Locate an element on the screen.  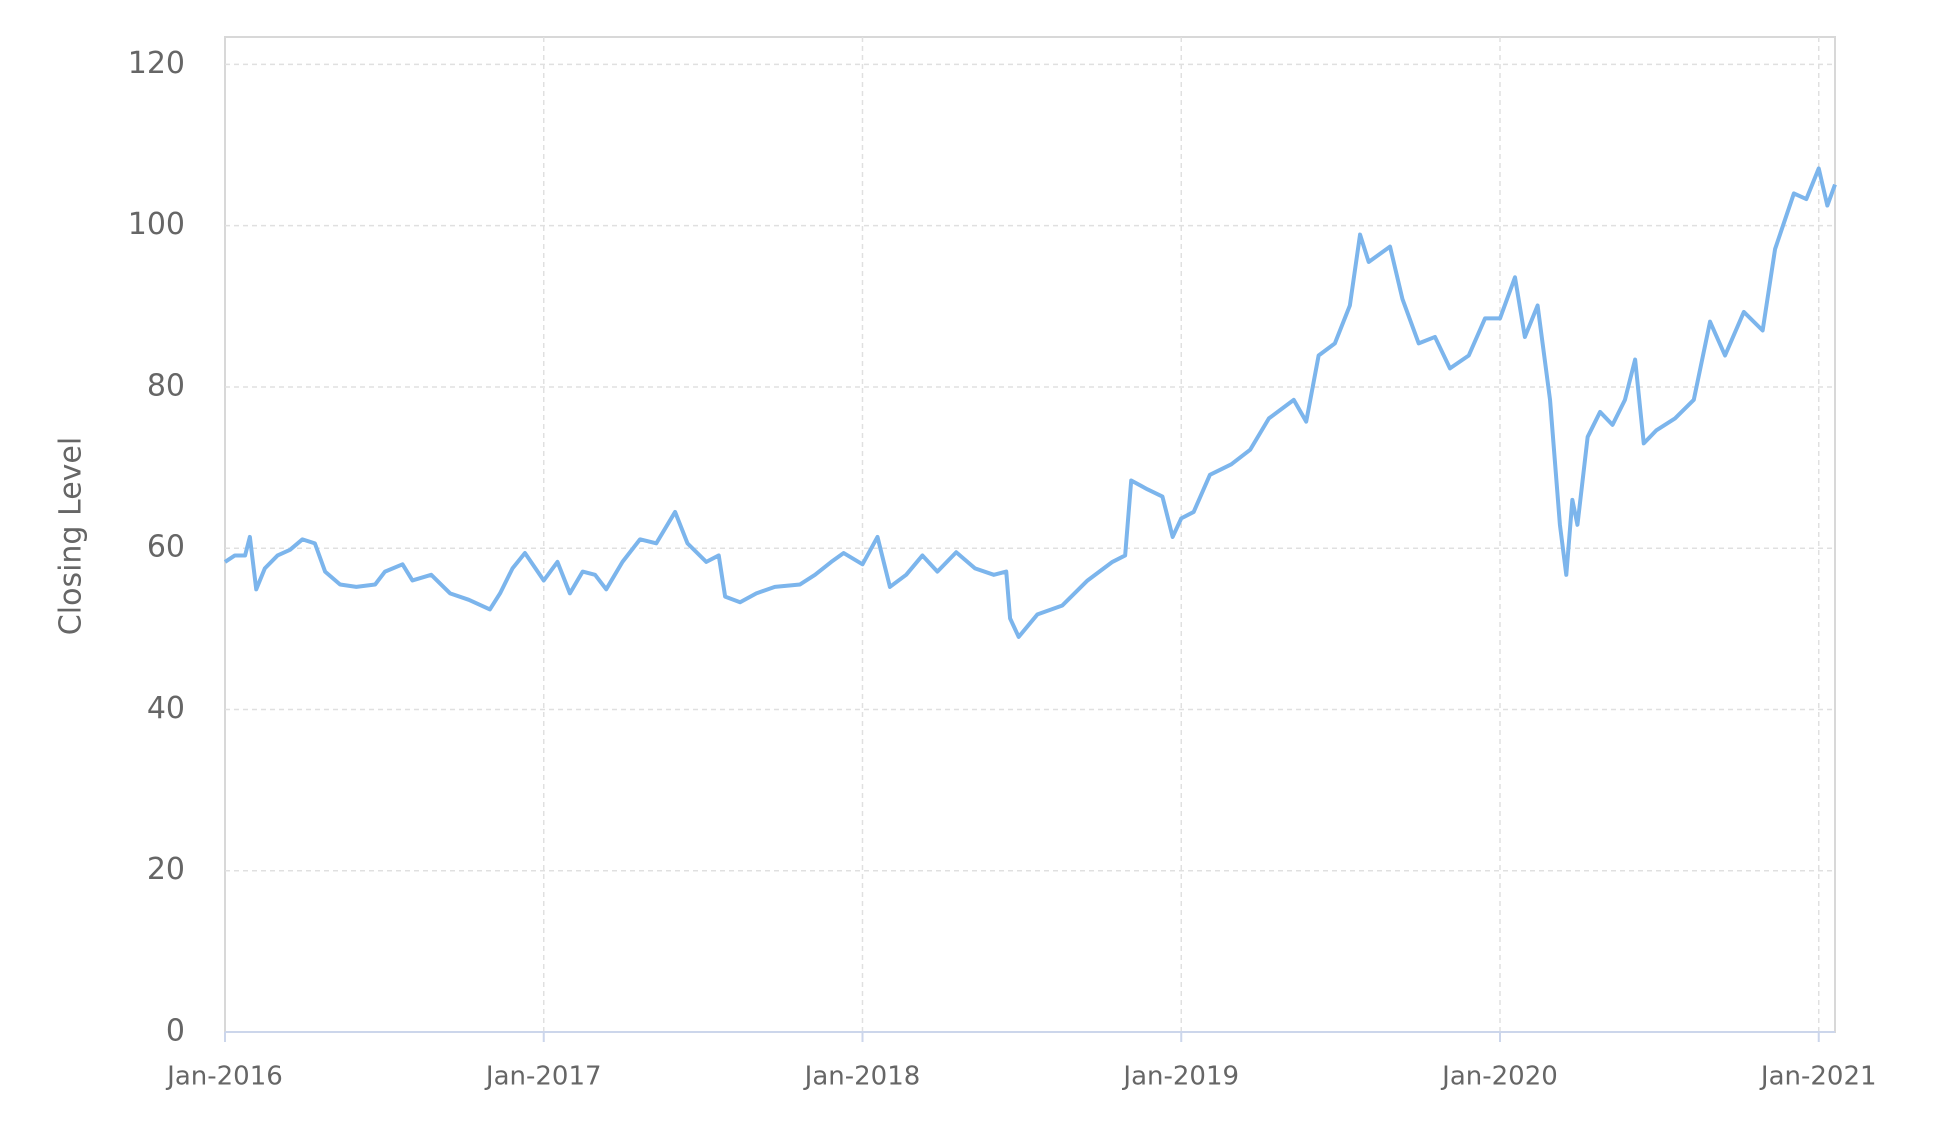
y-tick-label: 80 is located at coordinates (166, 385).